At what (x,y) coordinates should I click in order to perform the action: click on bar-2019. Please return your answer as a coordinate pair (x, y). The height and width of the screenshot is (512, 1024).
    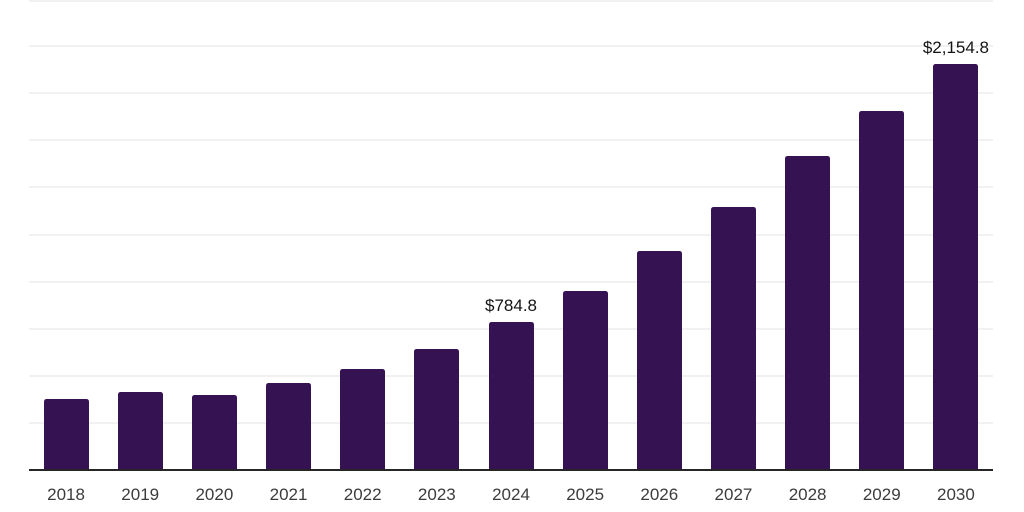
    Looking at the image, I should click on (140, 431).